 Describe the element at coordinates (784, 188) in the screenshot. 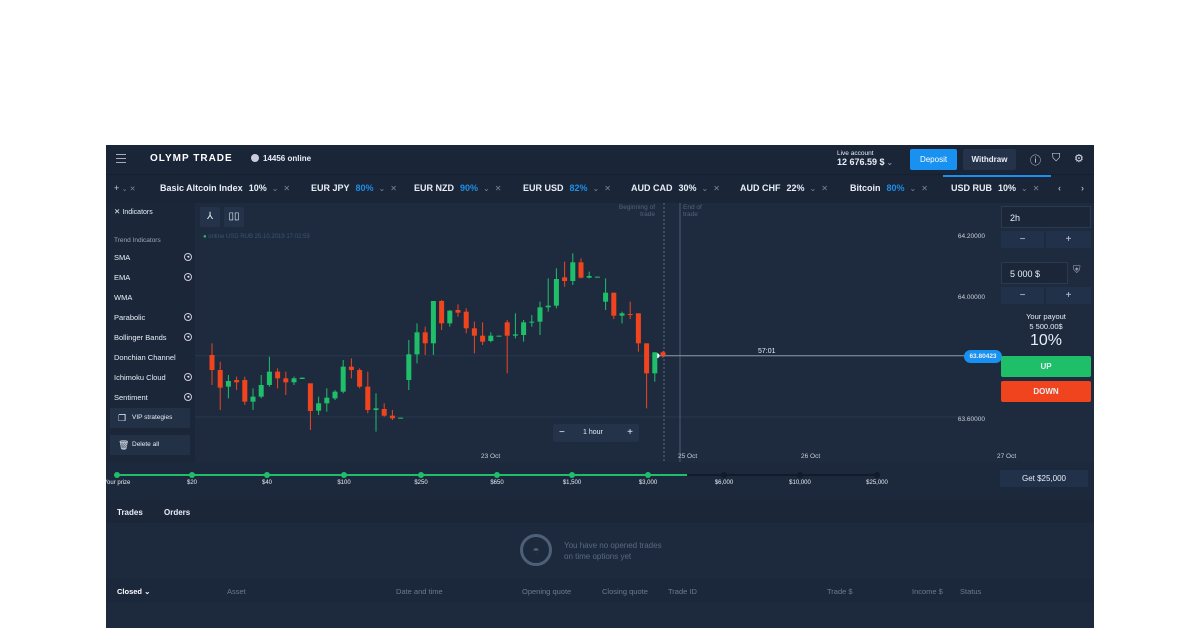

I see `asset-tab: AUD CHF 22% ⌄ ✕` at that location.